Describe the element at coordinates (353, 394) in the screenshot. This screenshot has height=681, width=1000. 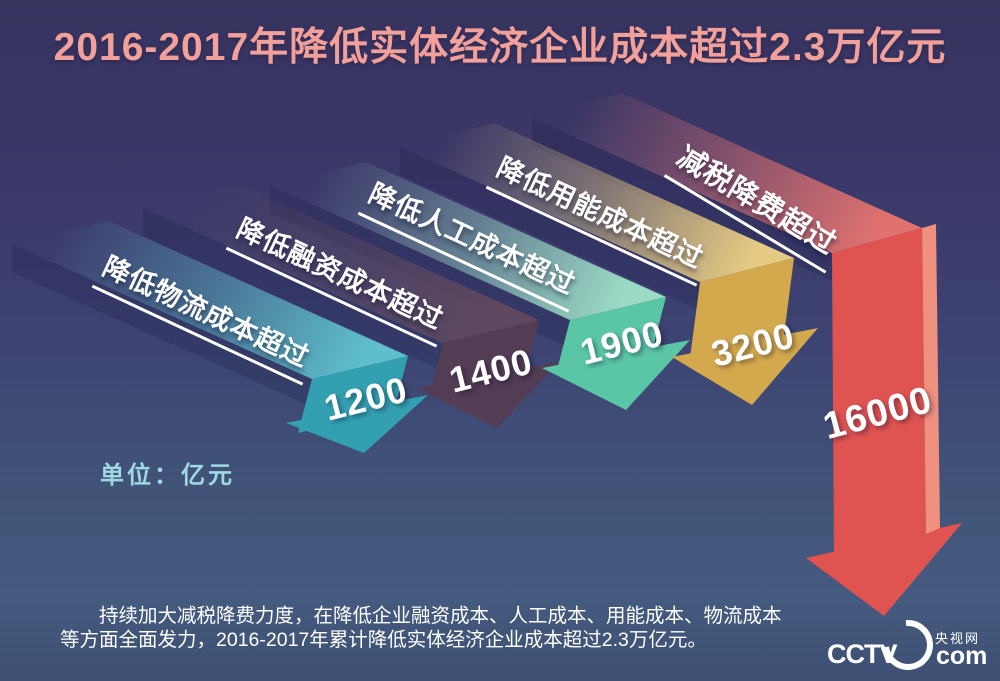
I see `ribbon-logistics-arrow-shaft` at that location.